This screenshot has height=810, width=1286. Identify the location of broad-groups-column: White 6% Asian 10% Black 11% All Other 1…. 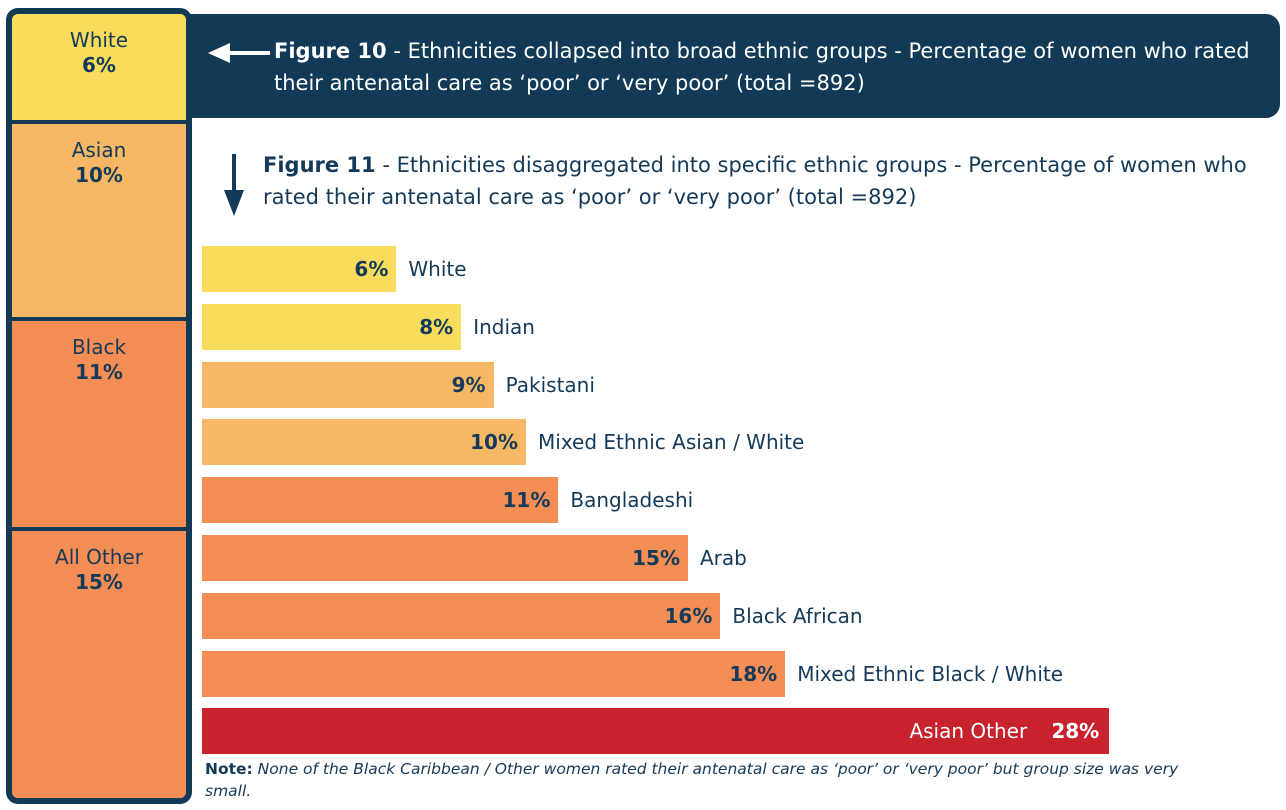
(99, 406).